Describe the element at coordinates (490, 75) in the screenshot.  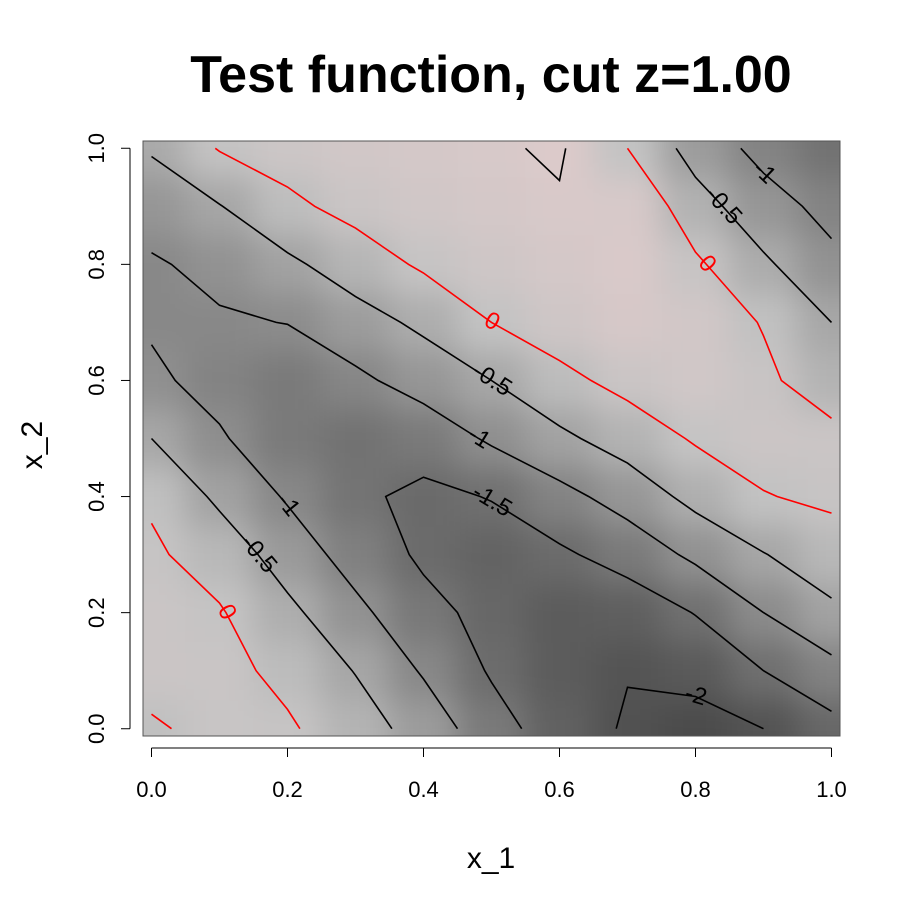
I see `chart-title: Test function, cut z=1.00` at that location.